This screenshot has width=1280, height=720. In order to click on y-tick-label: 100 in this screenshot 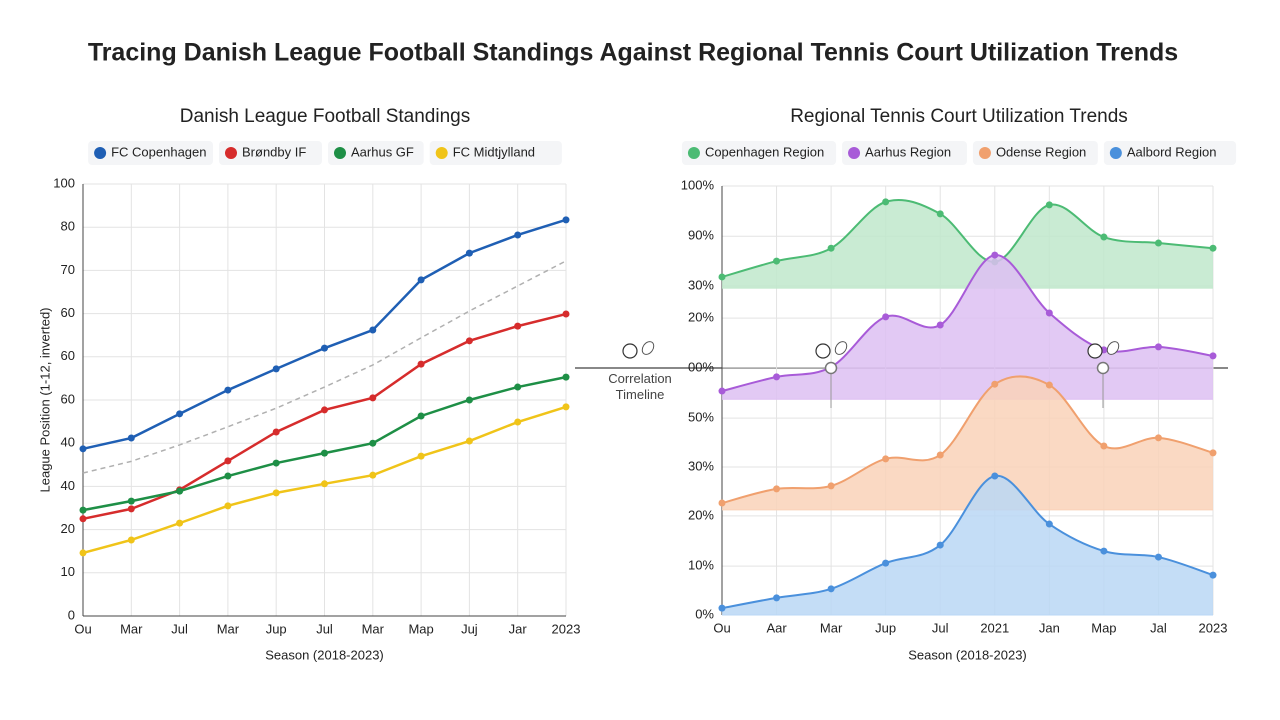, I will do `click(64, 182)`.